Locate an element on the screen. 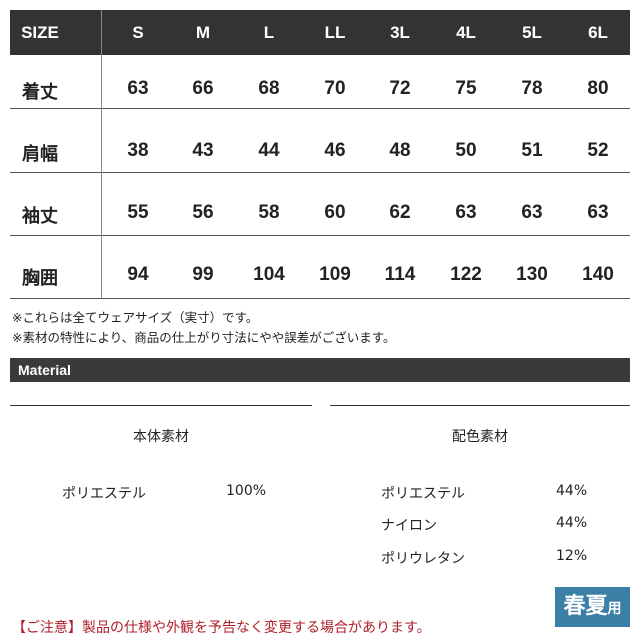  table-cell: 43 is located at coordinates (203, 150).